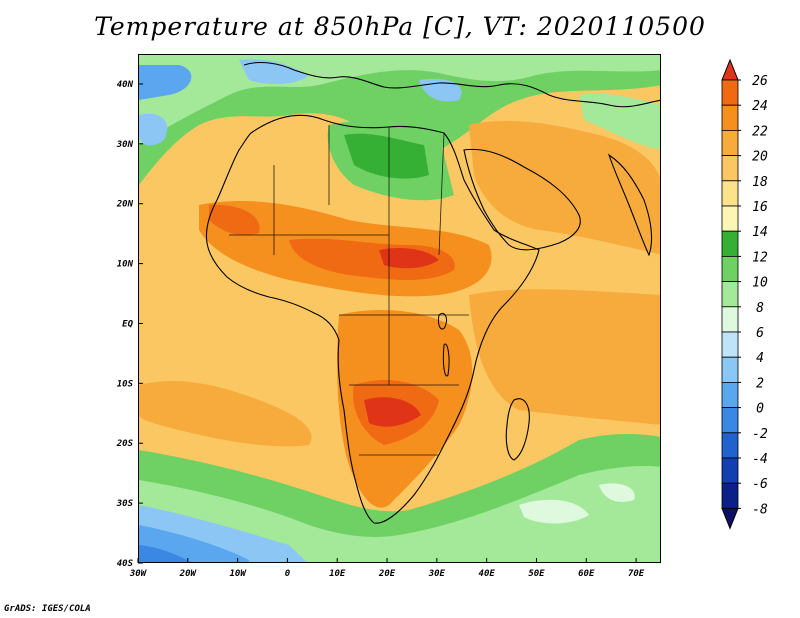 The height and width of the screenshot is (618, 800). I want to click on colorbar-label: 24, so click(760, 106).